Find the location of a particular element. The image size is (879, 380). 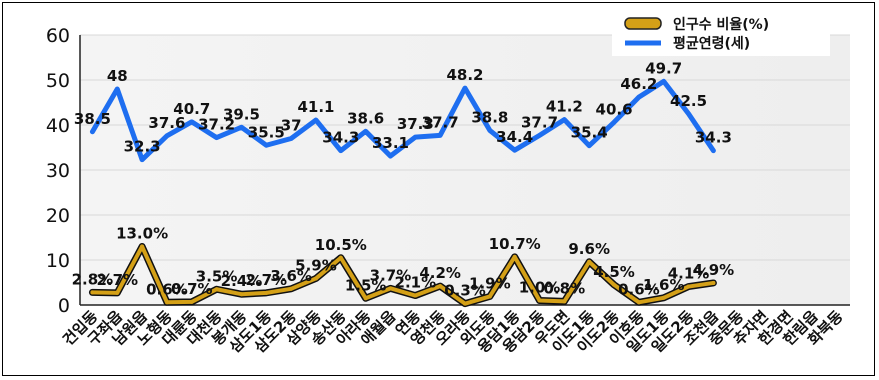

age-data-label: 48.2 is located at coordinates (464, 75).